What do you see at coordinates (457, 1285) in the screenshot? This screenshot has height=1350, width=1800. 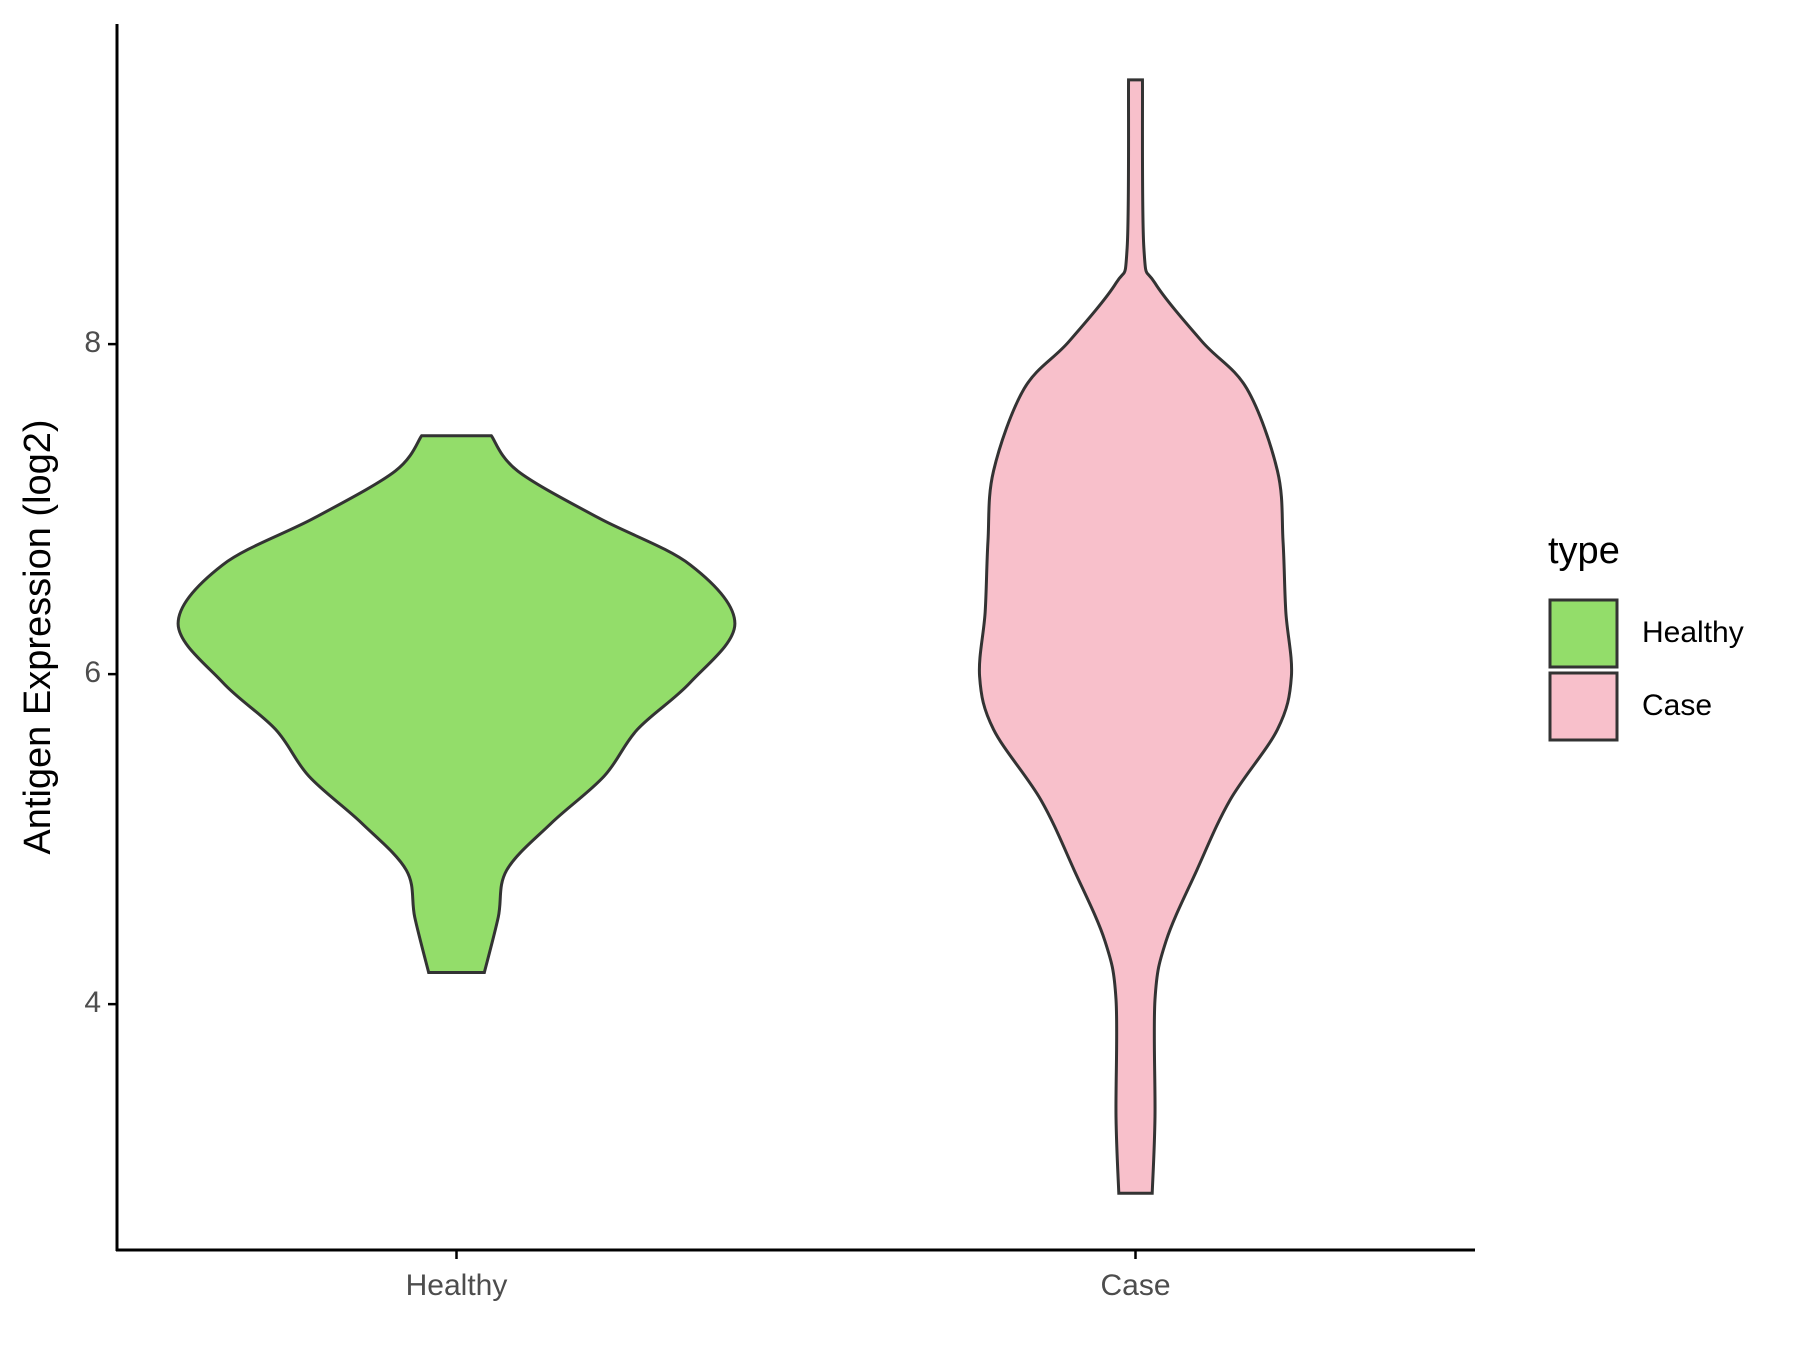 I see `x-tick-label: Healthy` at bounding box center [457, 1285].